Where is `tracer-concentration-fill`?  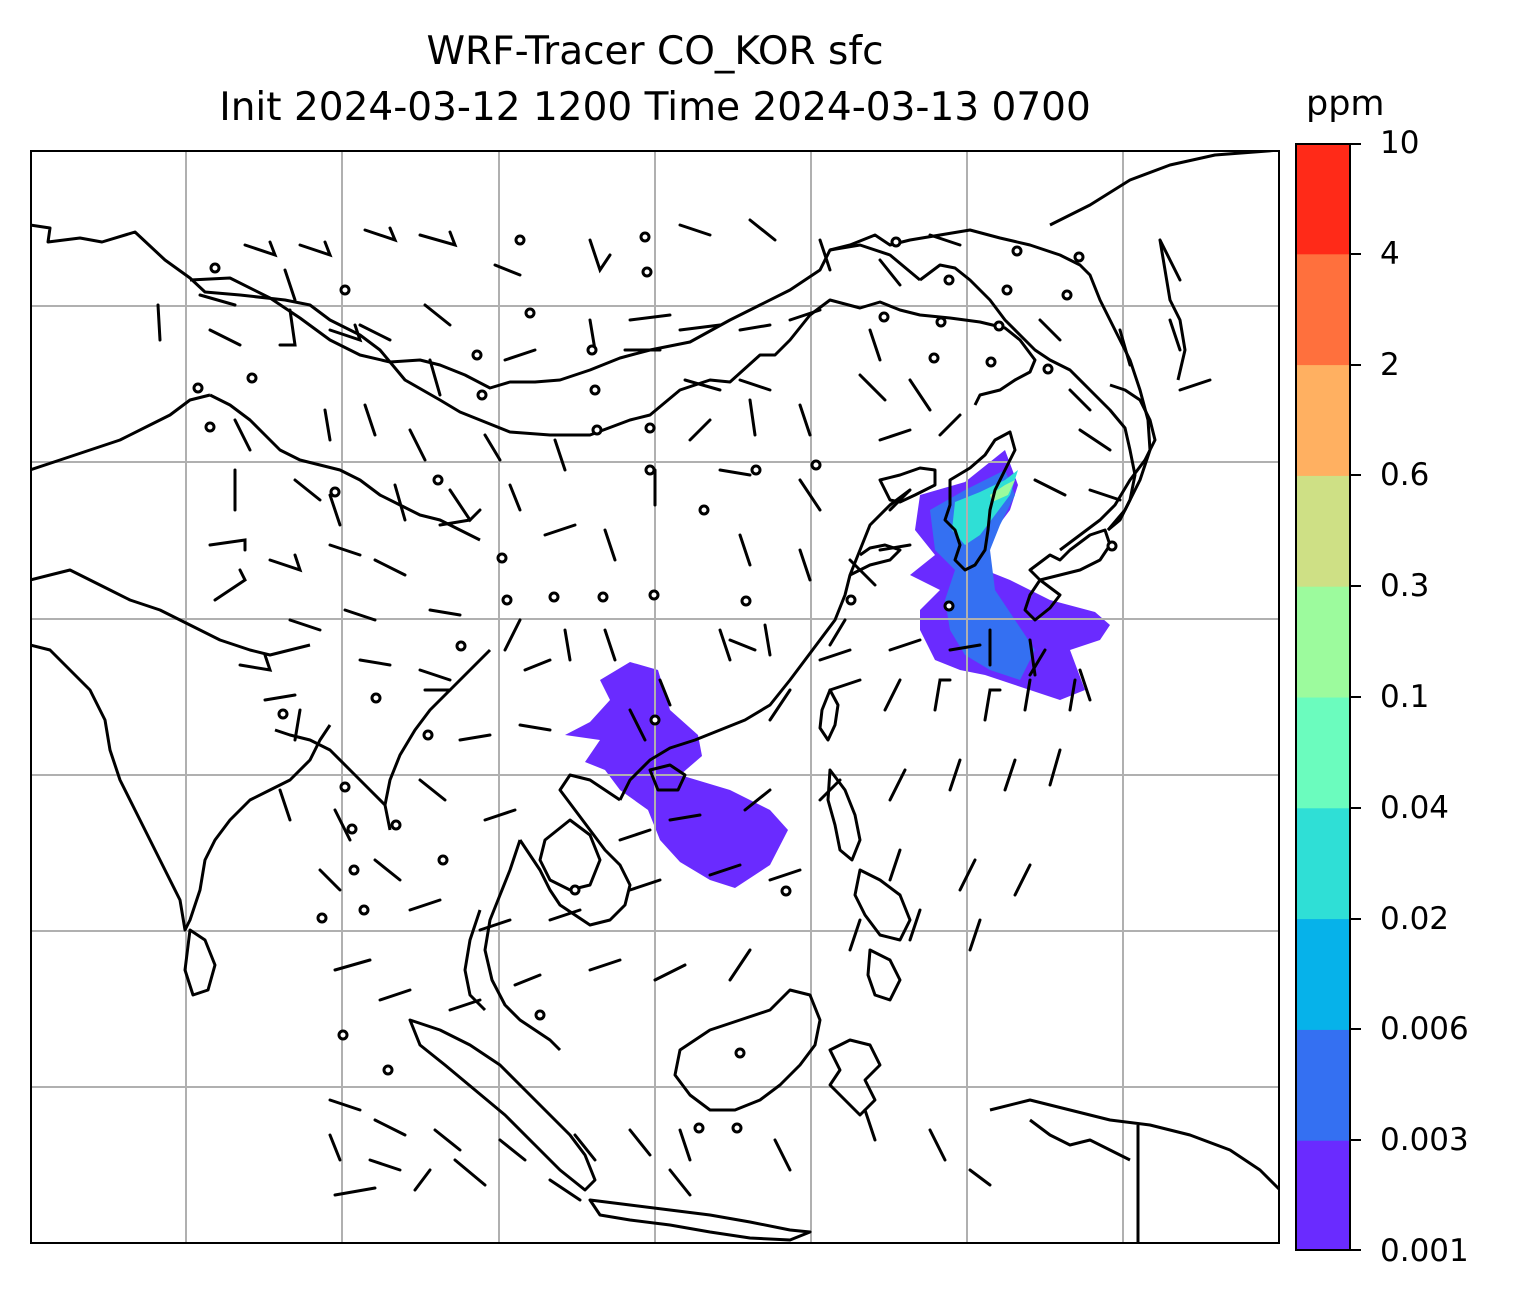 tracer-concentration-fill is located at coordinates (837, 669).